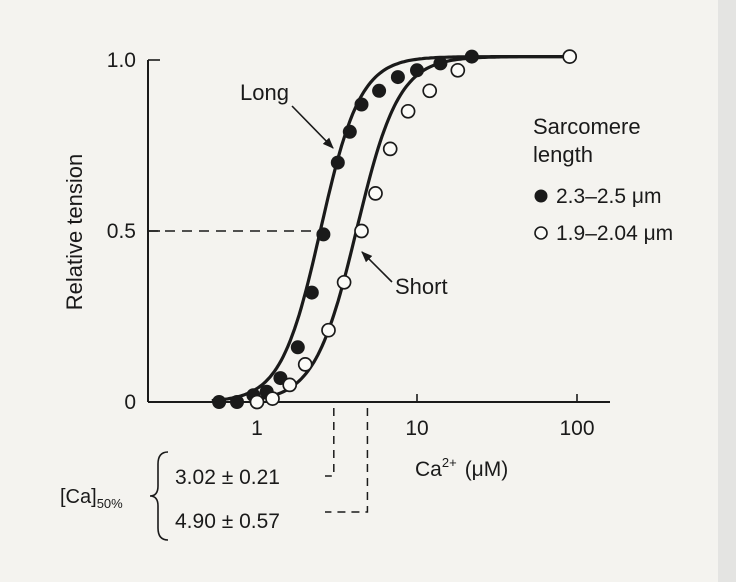 The width and height of the screenshot is (736, 582). What do you see at coordinates (421, 286) in the screenshot?
I see `curve-label-short: Short` at bounding box center [421, 286].